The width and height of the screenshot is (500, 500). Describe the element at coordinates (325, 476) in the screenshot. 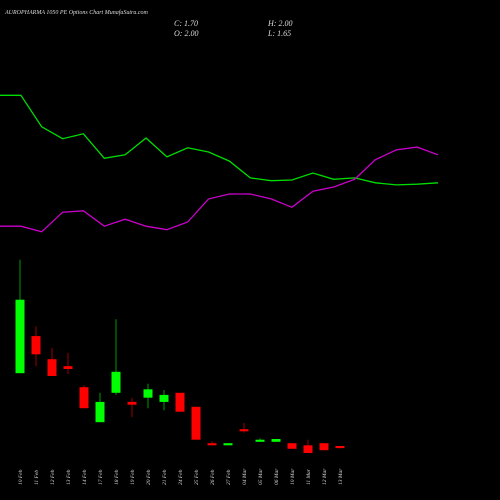

I see `x-tick-label: 12 Mar` at that location.